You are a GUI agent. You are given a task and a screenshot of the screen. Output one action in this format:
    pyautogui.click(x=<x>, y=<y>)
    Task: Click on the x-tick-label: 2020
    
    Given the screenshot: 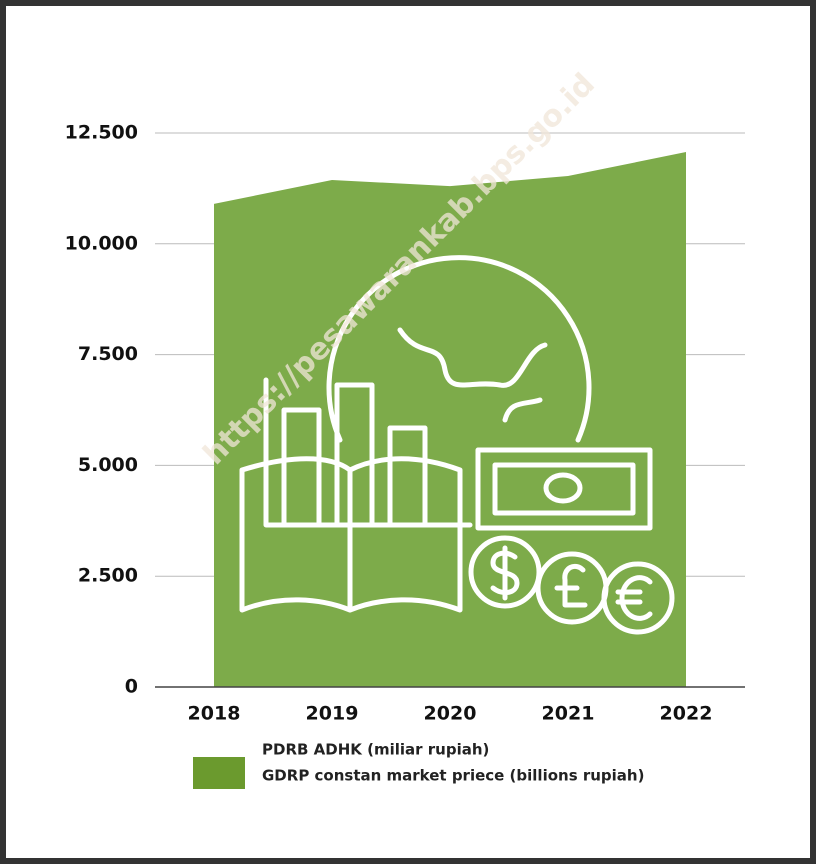 What is the action you would take?
    pyautogui.click(x=450, y=714)
    